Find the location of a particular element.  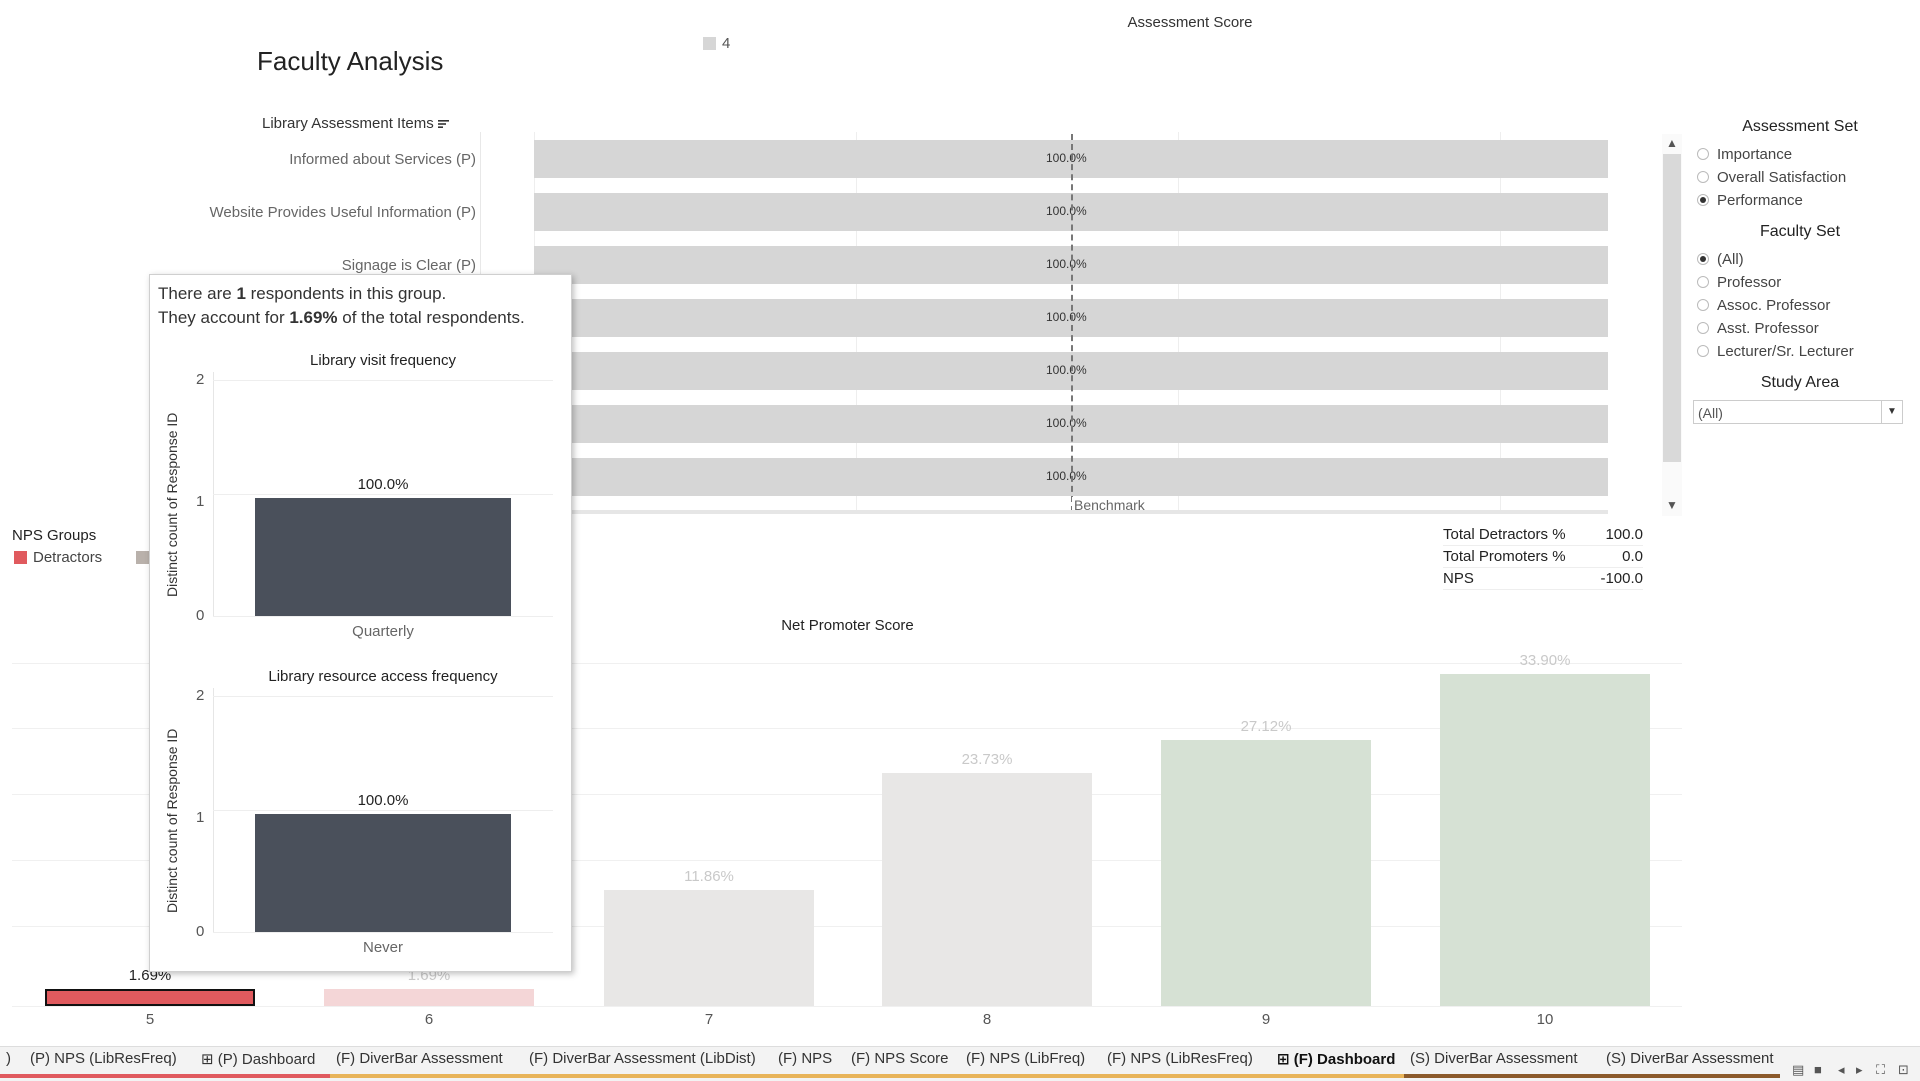

nps-groups-legend: Detractors is located at coordinates (82, 557).